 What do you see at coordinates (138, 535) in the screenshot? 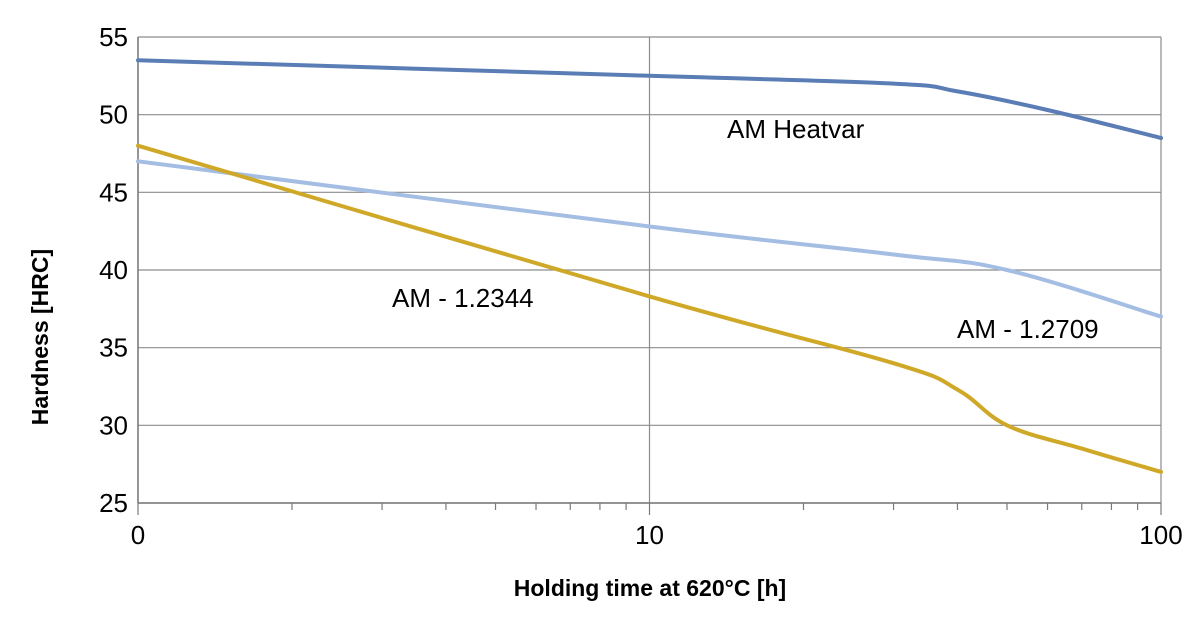
I see `x-tick-label: 0` at bounding box center [138, 535].